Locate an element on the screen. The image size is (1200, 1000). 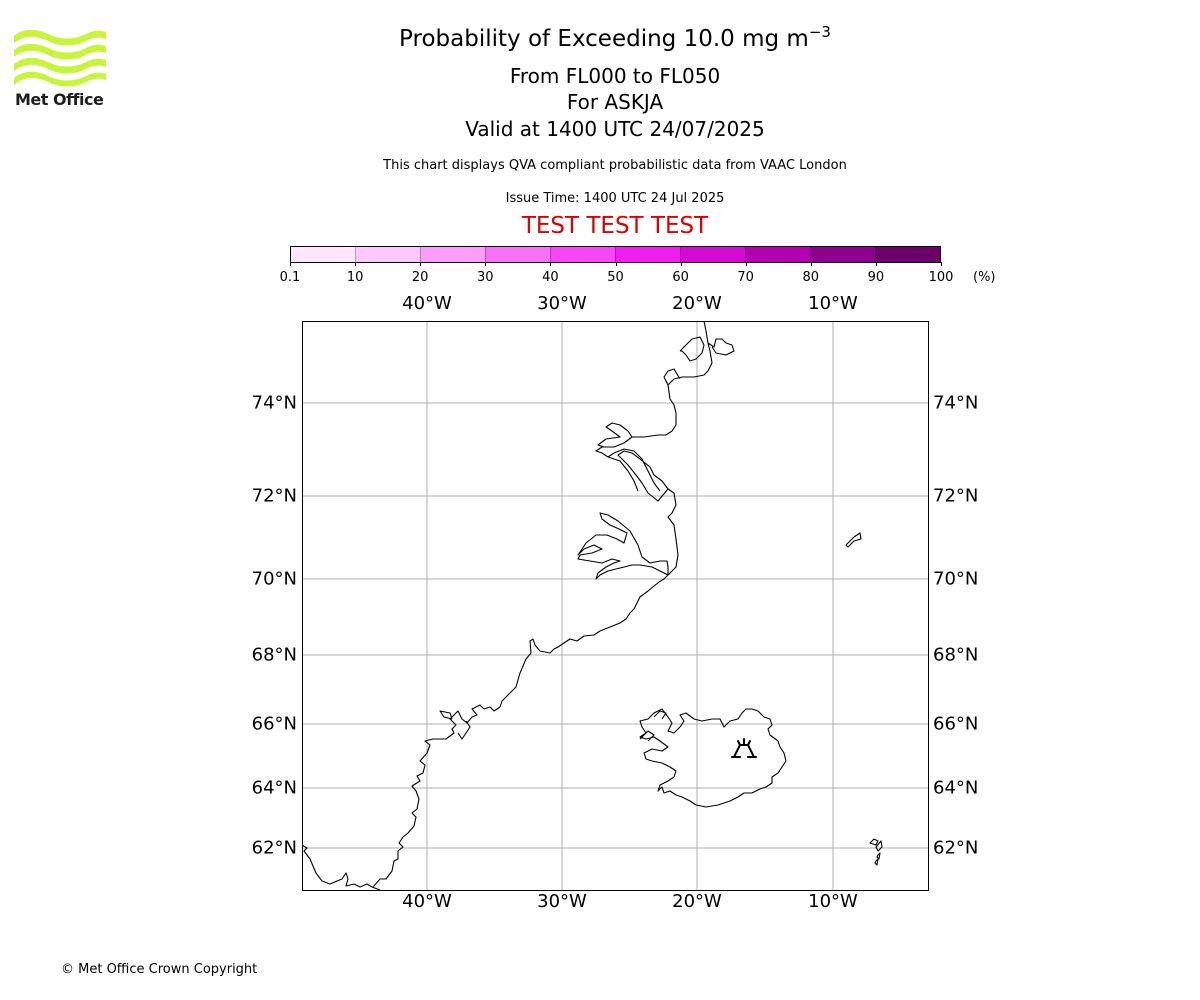
colorbar-tick-label: 70 is located at coordinates (745, 277).